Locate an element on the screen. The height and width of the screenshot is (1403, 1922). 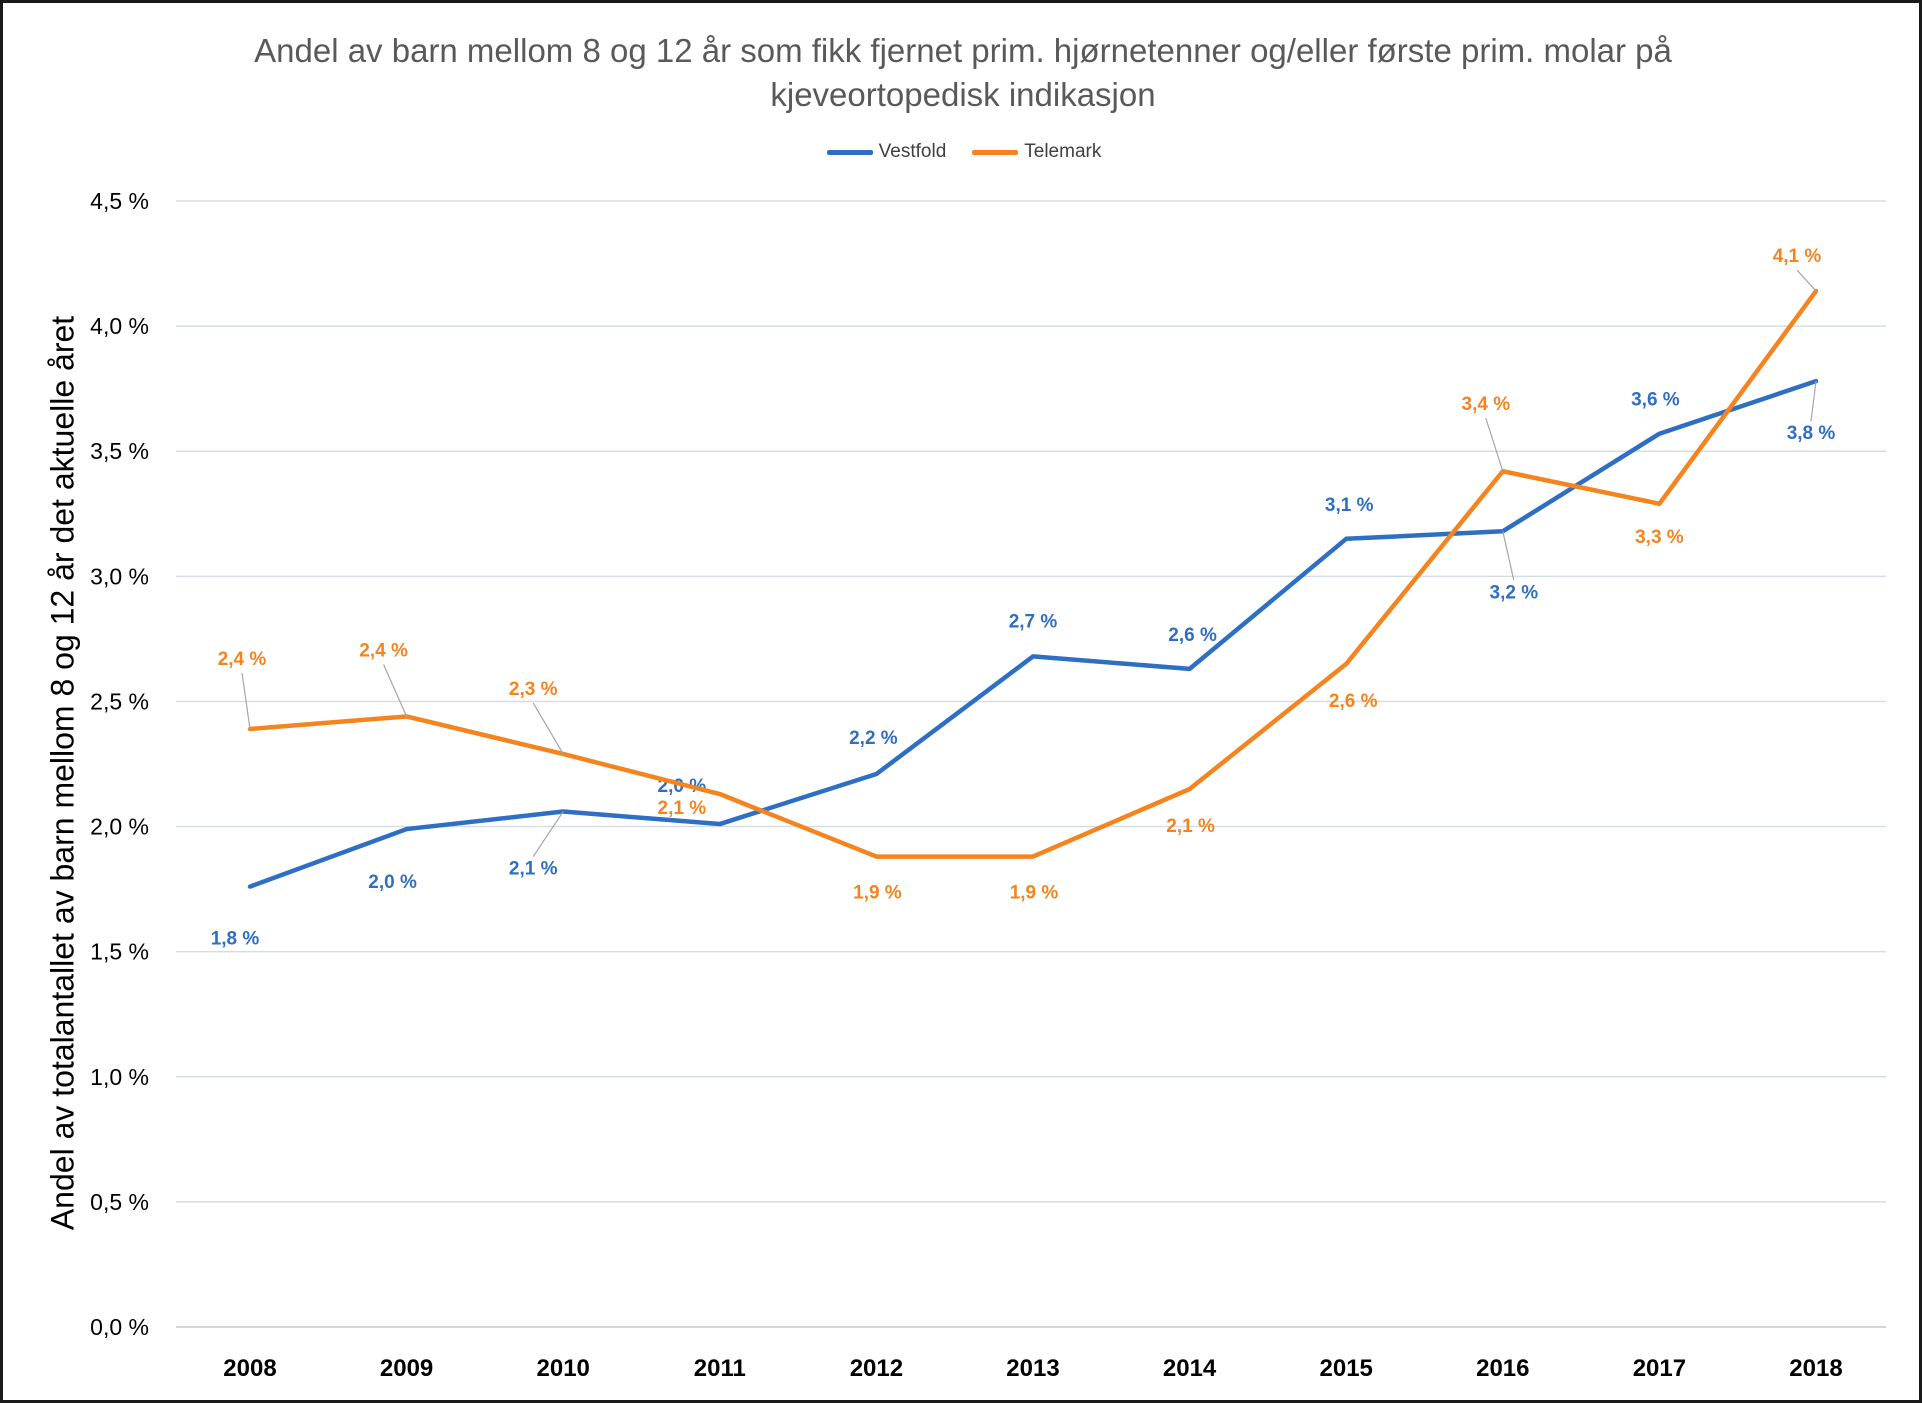
legend-label-telemark: Telemark is located at coordinates (1063, 151).